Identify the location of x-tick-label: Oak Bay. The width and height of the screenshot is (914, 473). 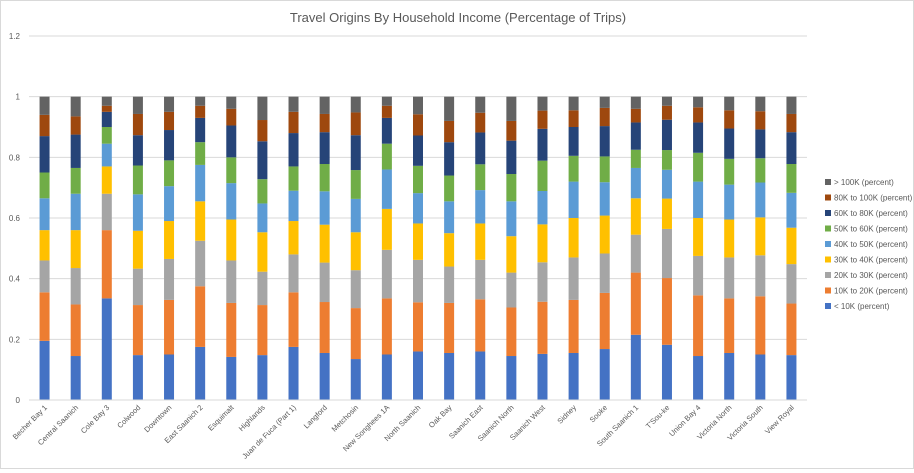
(440, 416).